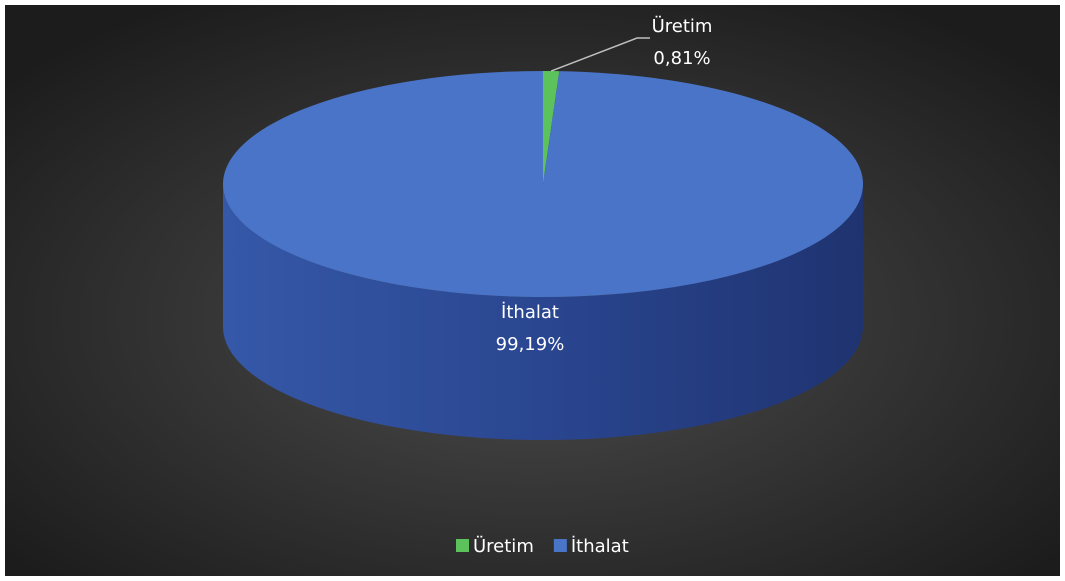 The image size is (1065, 581). Describe the element at coordinates (542, 546) in the screenshot. I see `legend: Üretim İthalat` at that location.